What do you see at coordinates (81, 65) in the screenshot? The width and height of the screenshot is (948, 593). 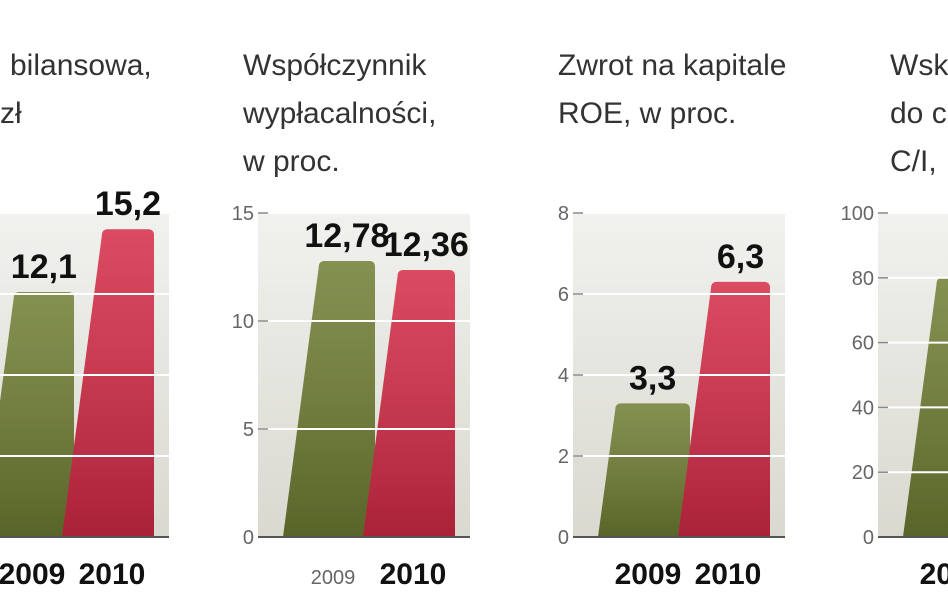 I see `chart-title: bilansowa,` at bounding box center [81, 65].